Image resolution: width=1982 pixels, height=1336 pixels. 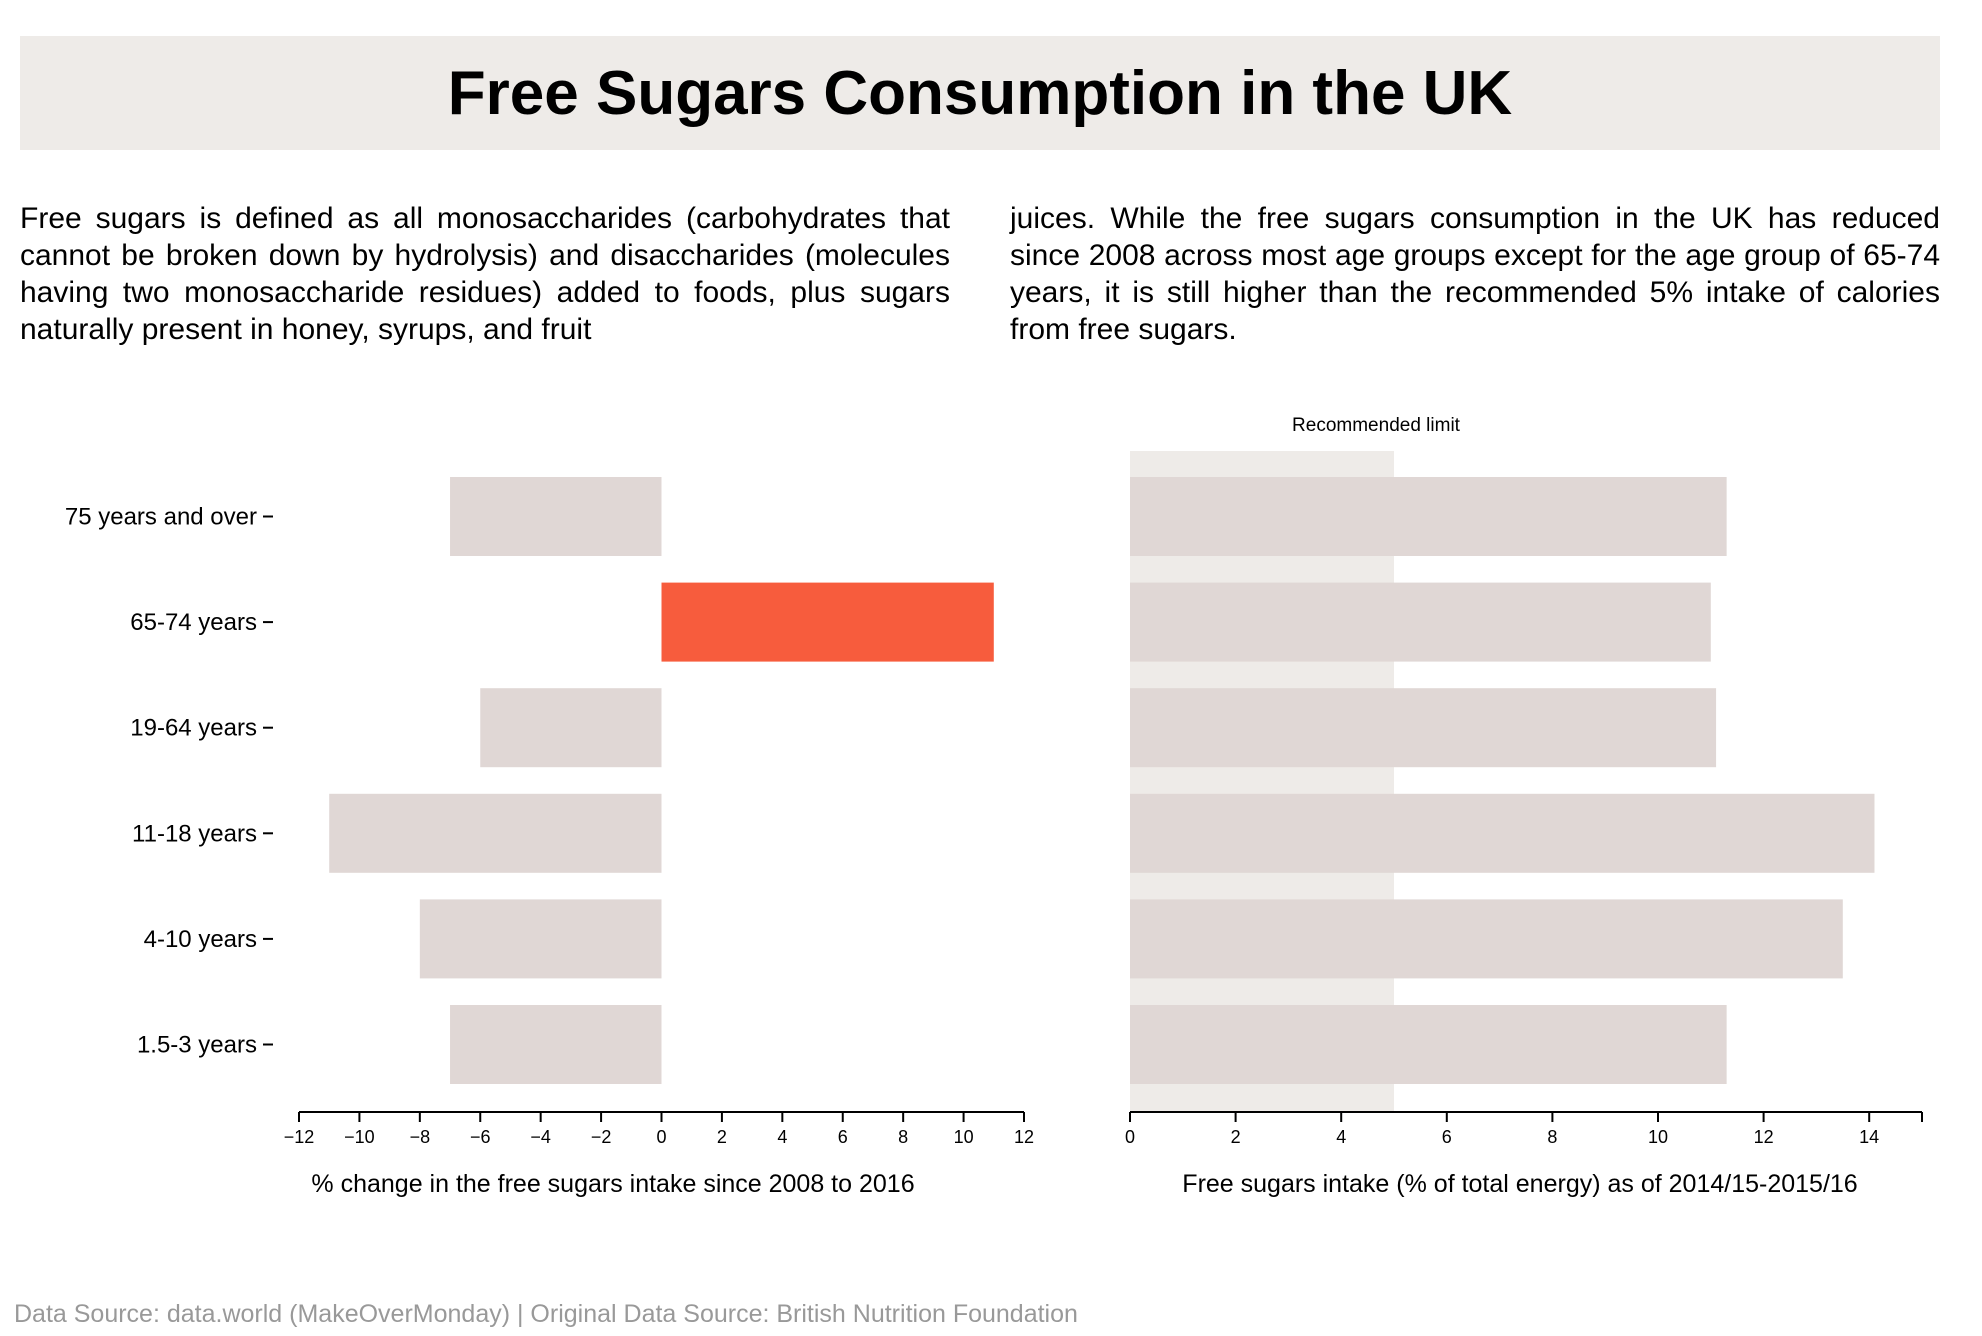 What do you see at coordinates (193, 728) in the screenshot?
I see `category-label-19-64-years: 19-64 years` at bounding box center [193, 728].